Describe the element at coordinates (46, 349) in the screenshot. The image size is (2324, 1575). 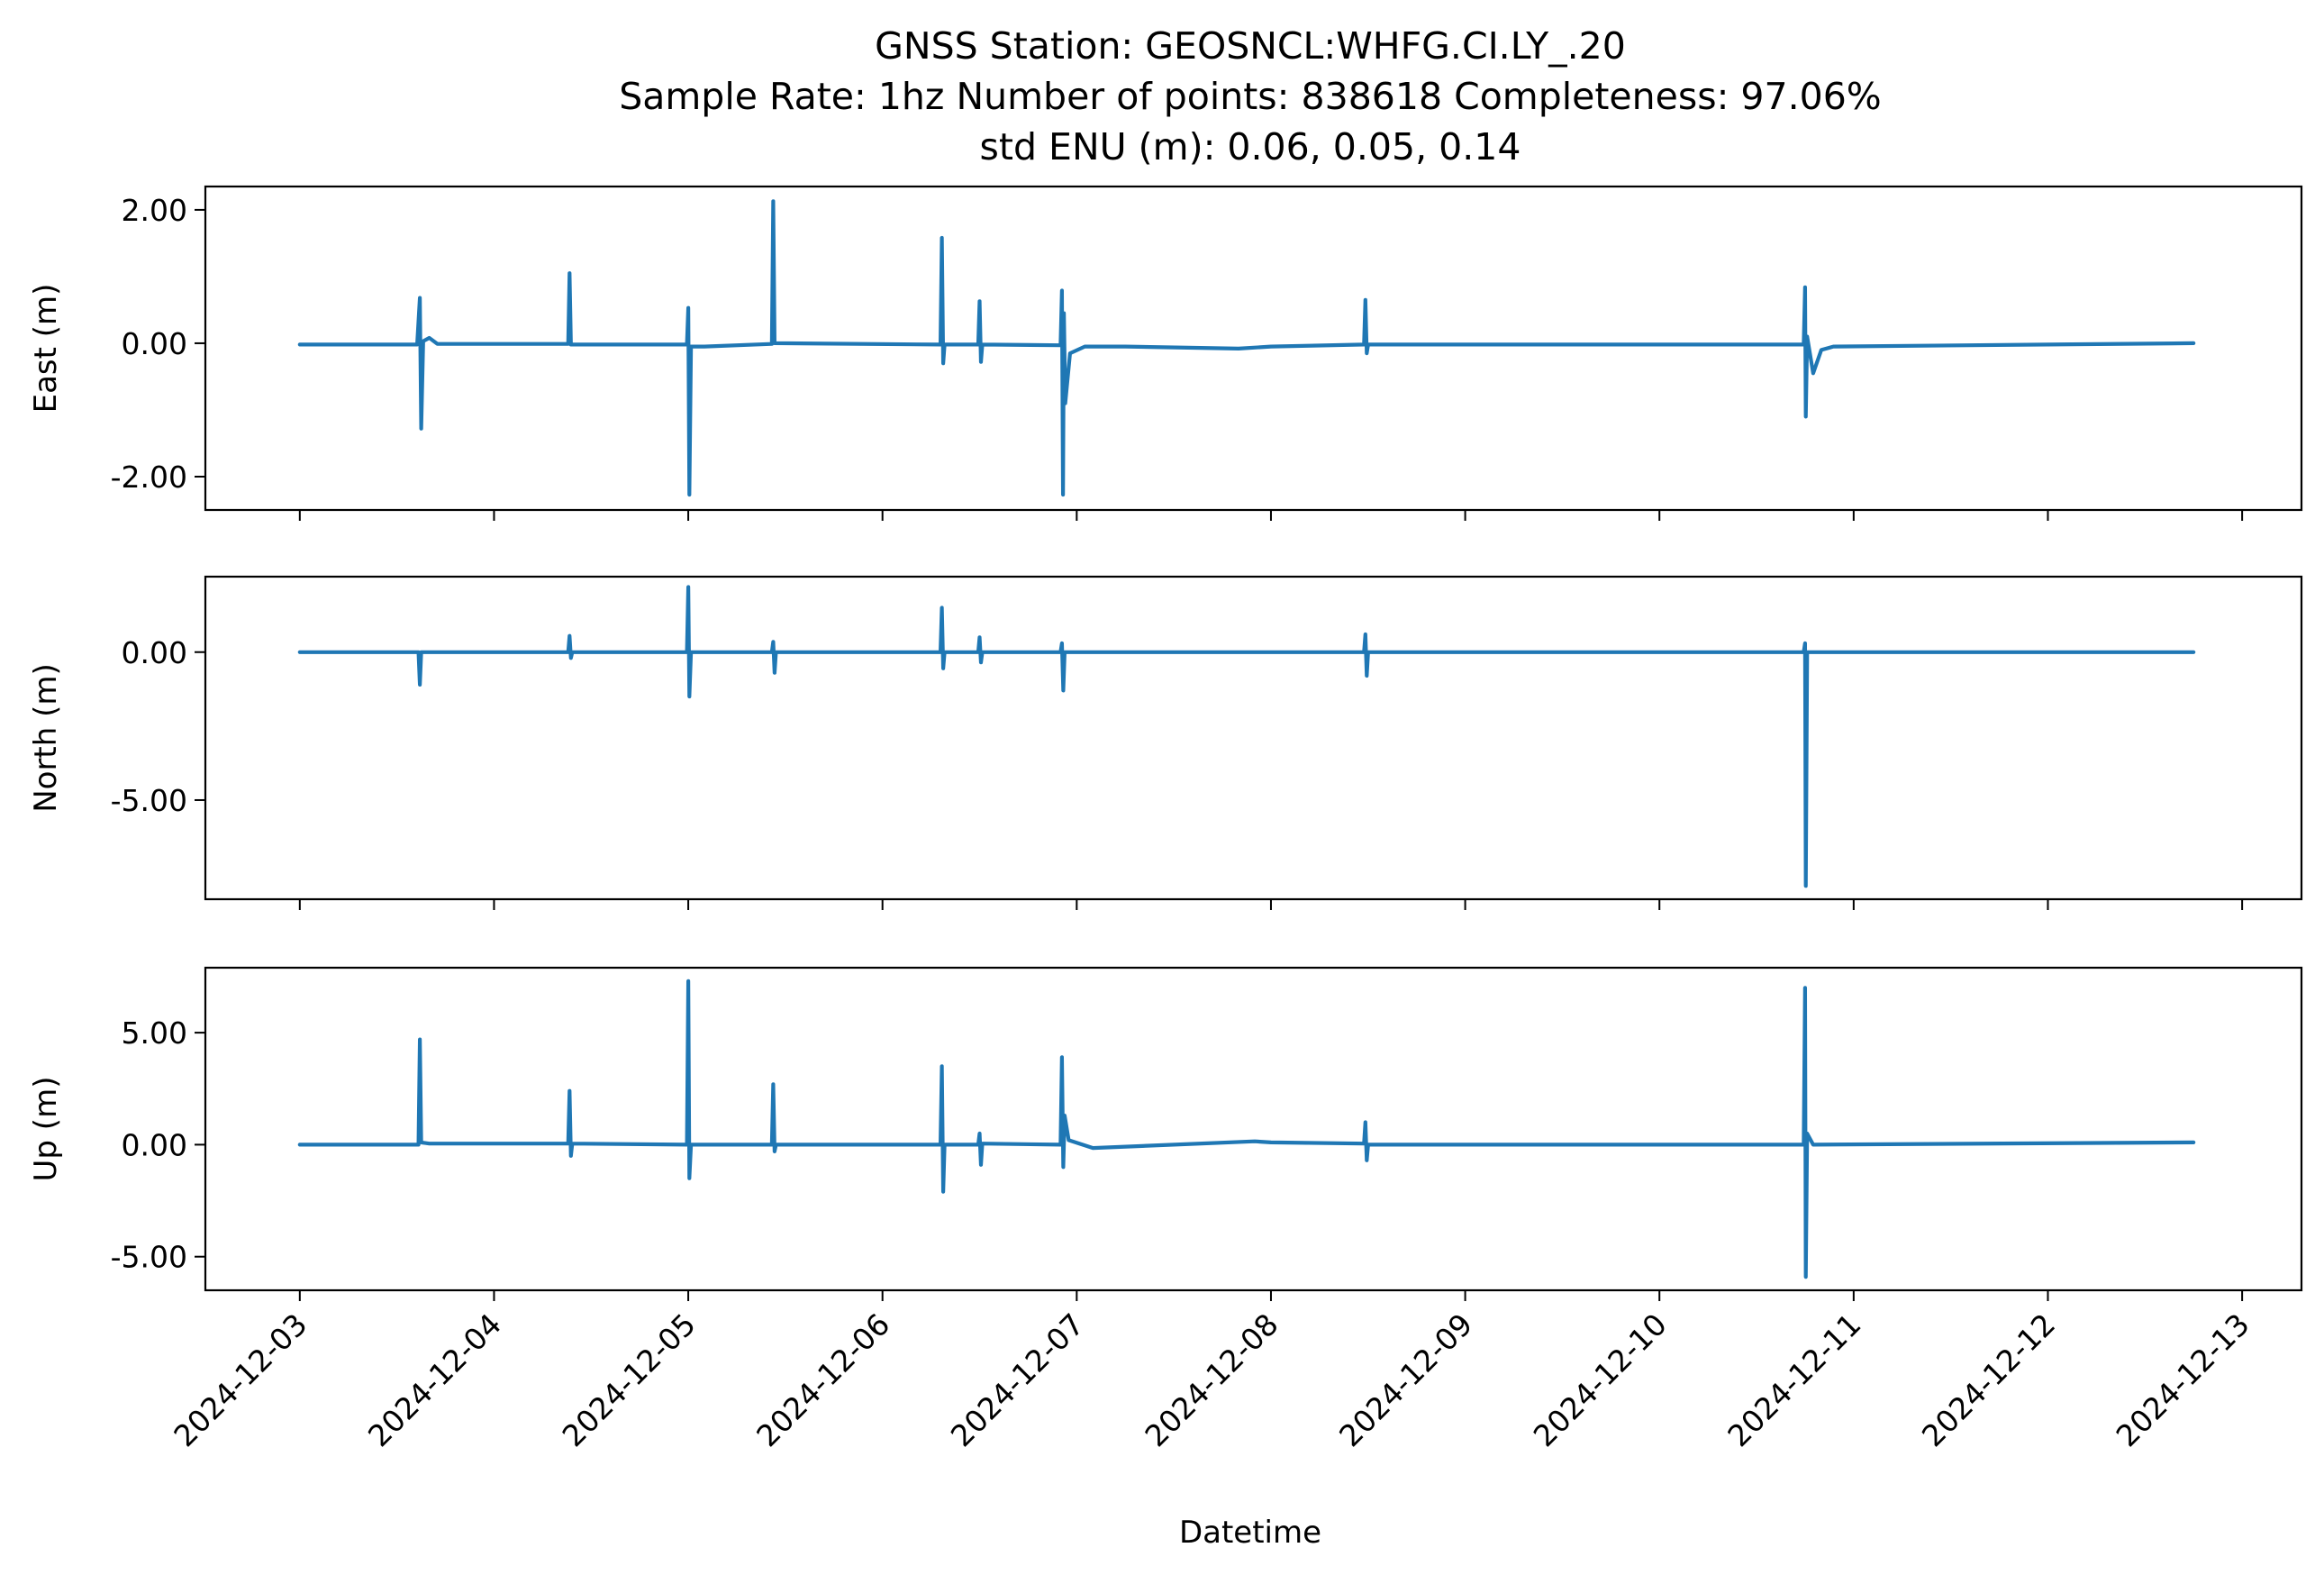
I see `y-axis-label-east: East (m)` at that location.